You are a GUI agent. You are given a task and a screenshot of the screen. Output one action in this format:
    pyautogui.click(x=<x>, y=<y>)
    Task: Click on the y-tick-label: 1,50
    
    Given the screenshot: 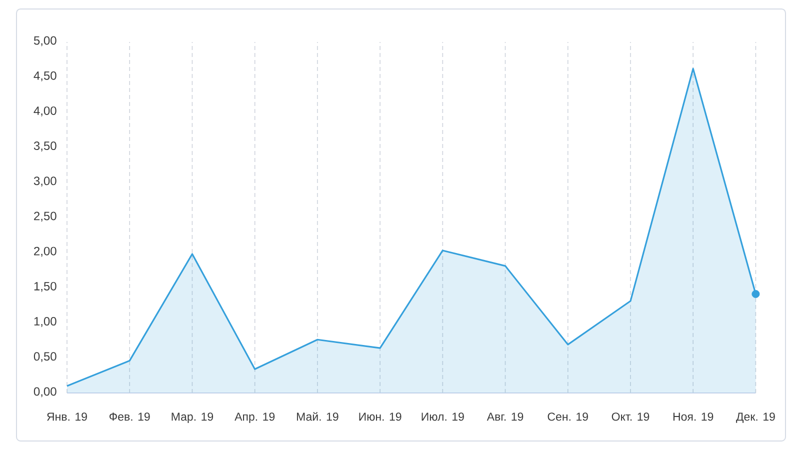 What is the action you would take?
    pyautogui.click(x=45, y=287)
    